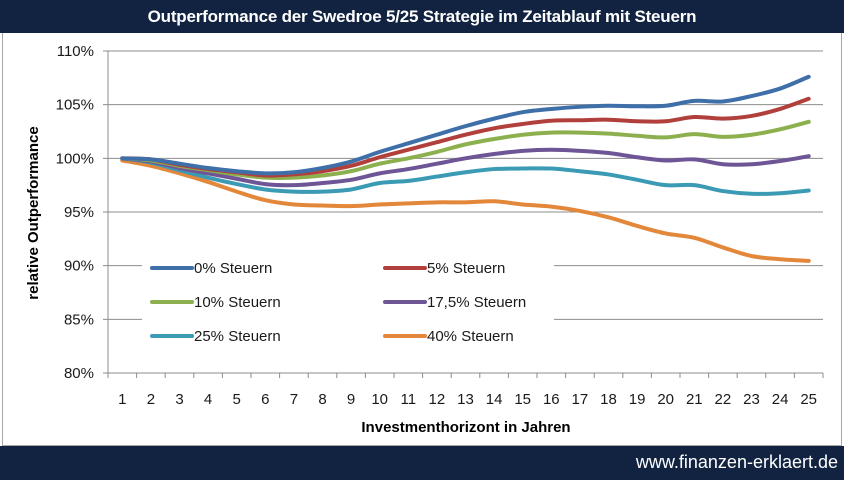 The image size is (844, 480). I want to click on legend-item: 25% Steuern, so click(215, 336).